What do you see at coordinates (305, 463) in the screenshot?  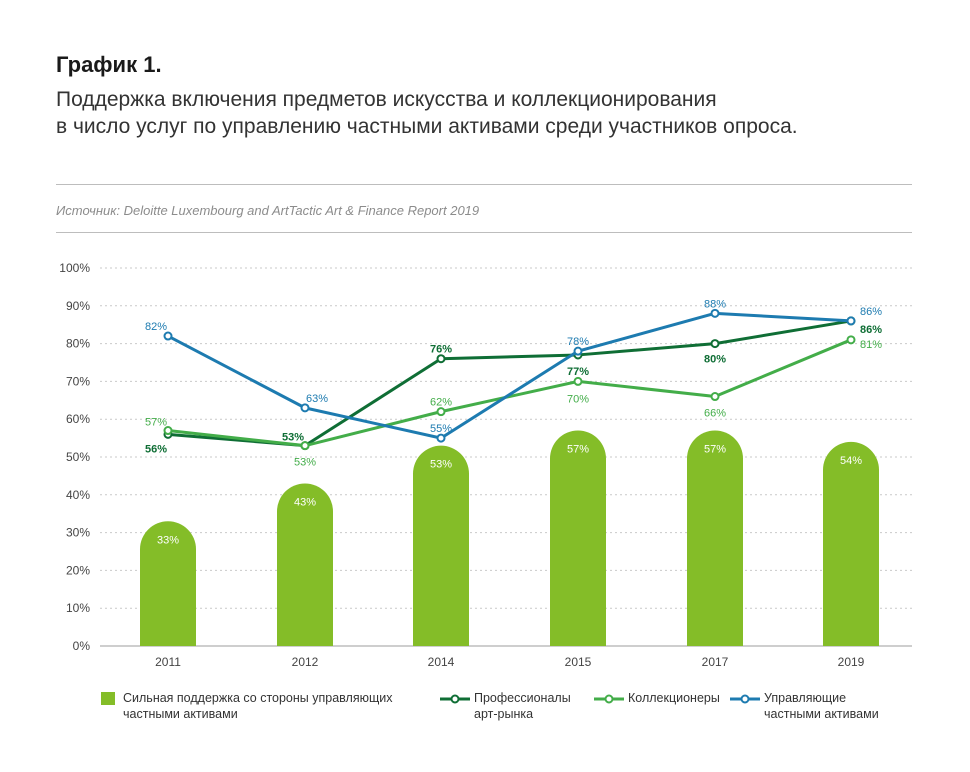 I see `collectors-value-label: 53%` at bounding box center [305, 463].